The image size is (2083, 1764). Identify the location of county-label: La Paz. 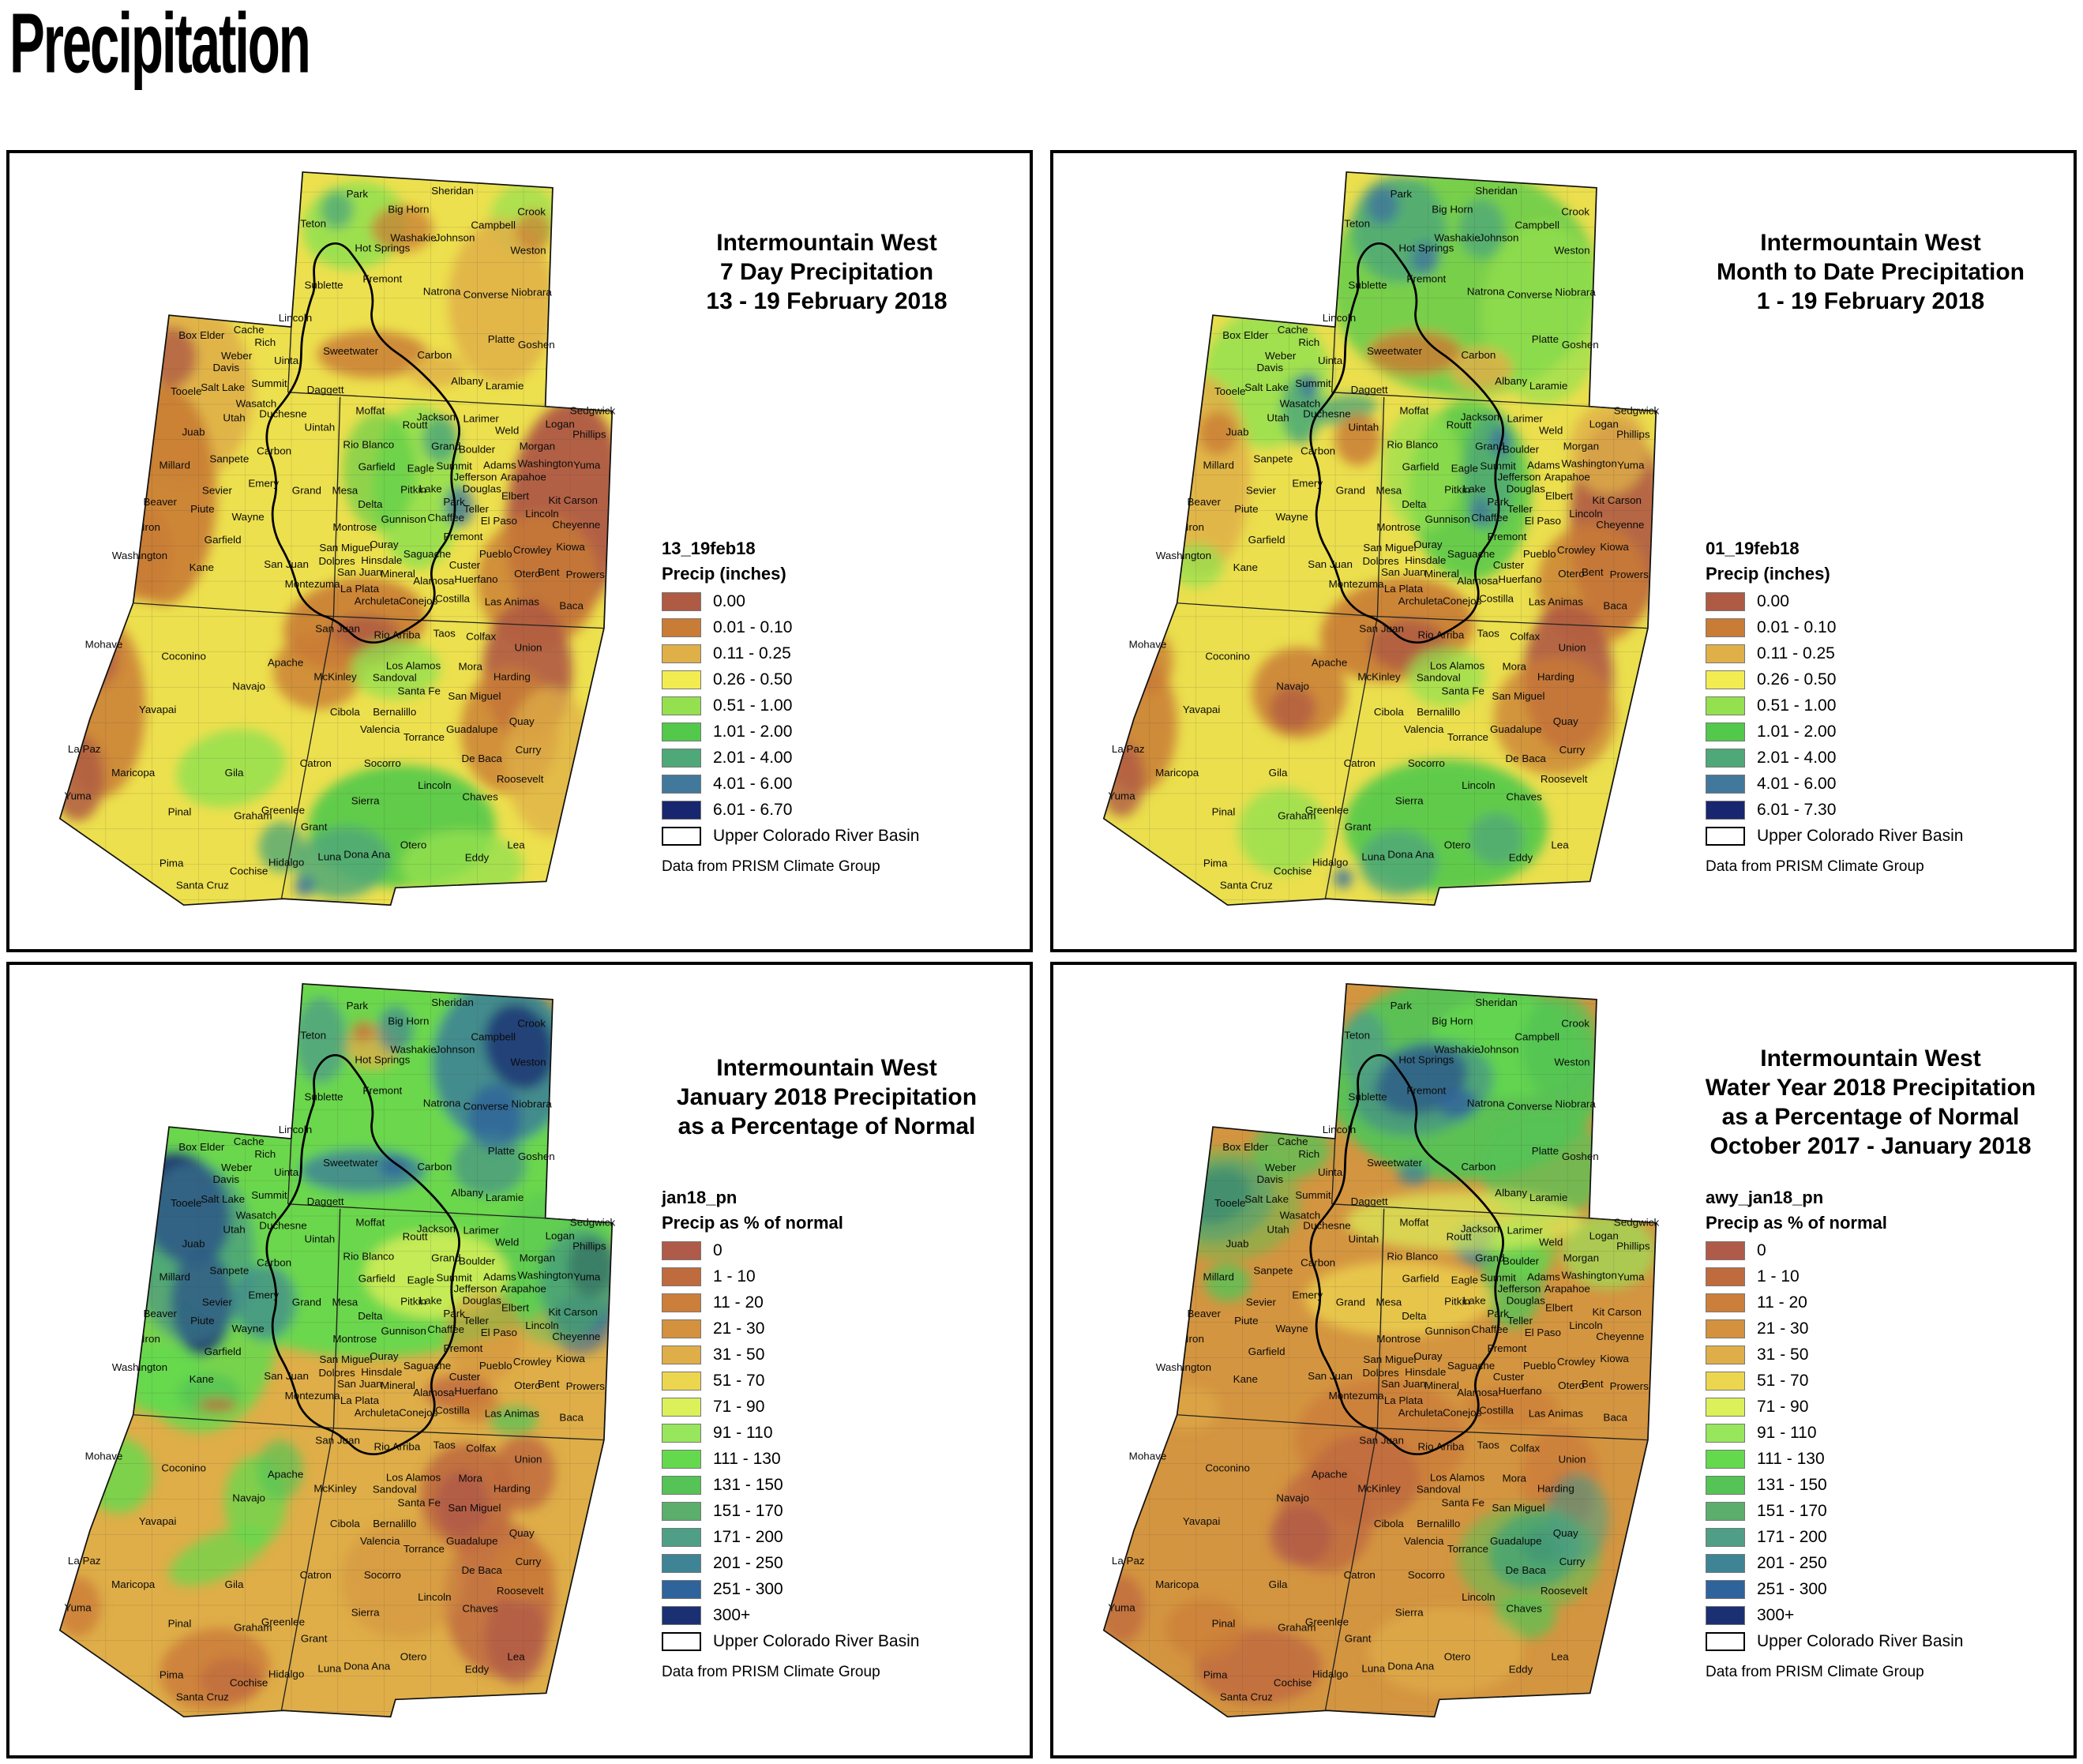
(84, 1561).